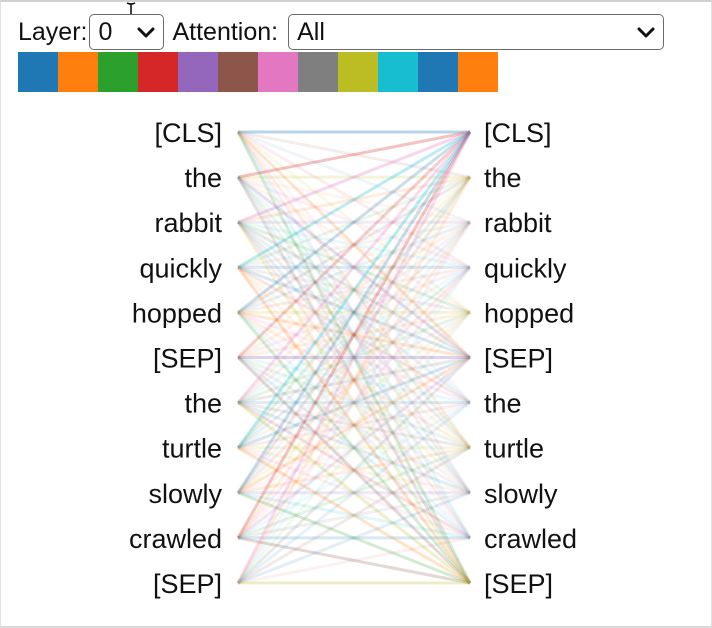 Image resolution: width=712 pixels, height=628 pixels. I want to click on right-token-5: [SEP], so click(518, 359).